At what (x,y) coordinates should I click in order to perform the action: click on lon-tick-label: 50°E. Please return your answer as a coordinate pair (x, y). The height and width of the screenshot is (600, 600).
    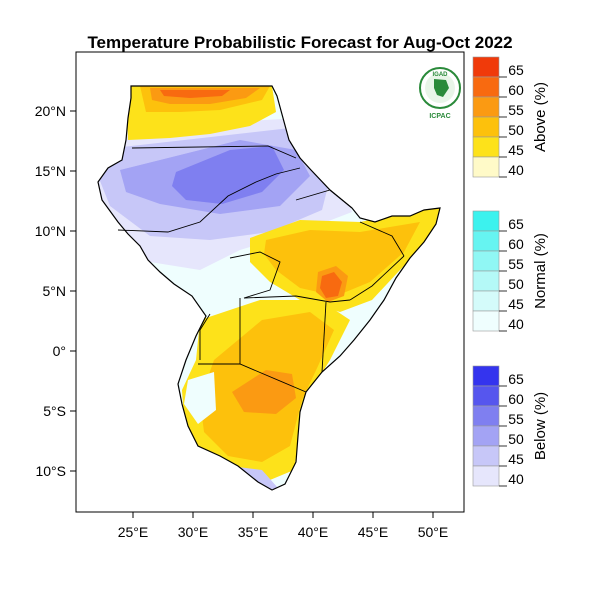
    Looking at the image, I should click on (433, 532).